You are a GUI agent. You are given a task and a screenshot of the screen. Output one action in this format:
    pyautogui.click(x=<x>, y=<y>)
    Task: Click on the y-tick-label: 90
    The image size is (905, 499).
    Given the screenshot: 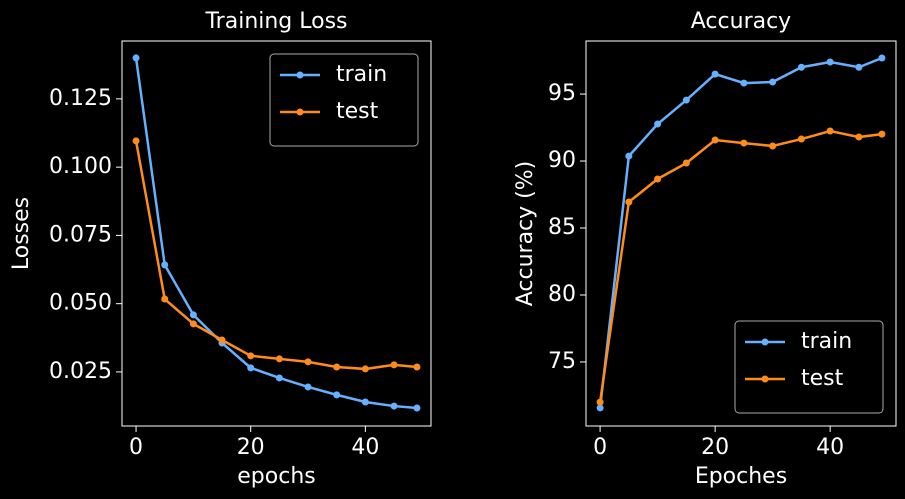 What is the action you would take?
    pyautogui.click(x=562, y=160)
    